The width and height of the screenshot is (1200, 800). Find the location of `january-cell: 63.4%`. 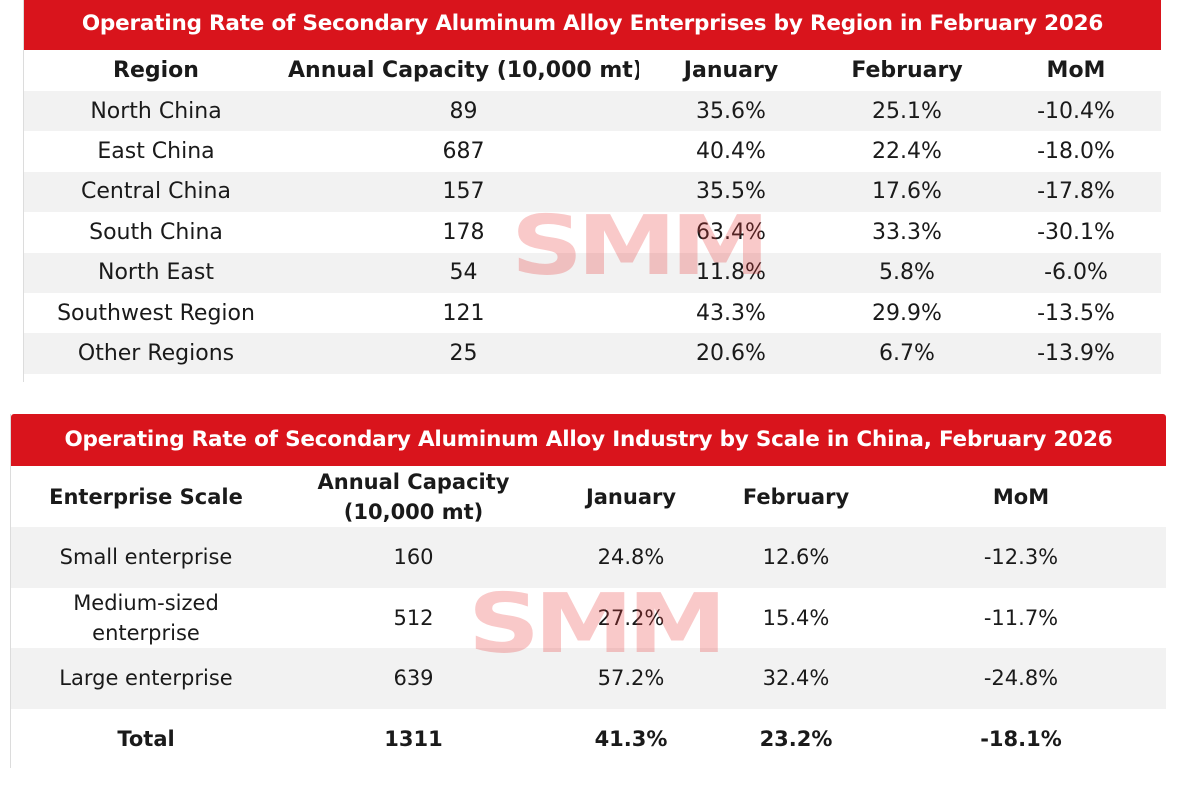

january-cell: 63.4% is located at coordinates (731, 232).